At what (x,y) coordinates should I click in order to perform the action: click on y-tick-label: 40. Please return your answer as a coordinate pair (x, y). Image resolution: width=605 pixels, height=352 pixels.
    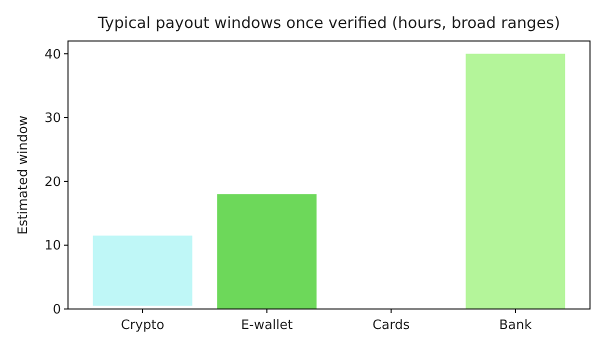
    Looking at the image, I should click on (52, 54).